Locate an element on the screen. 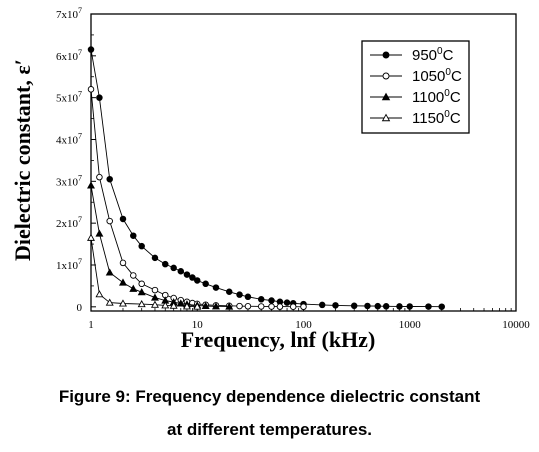 Image resolution: width=539 pixels, height=452 pixels. figure-caption-line2: at different temperatures. is located at coordinates (269, 429).